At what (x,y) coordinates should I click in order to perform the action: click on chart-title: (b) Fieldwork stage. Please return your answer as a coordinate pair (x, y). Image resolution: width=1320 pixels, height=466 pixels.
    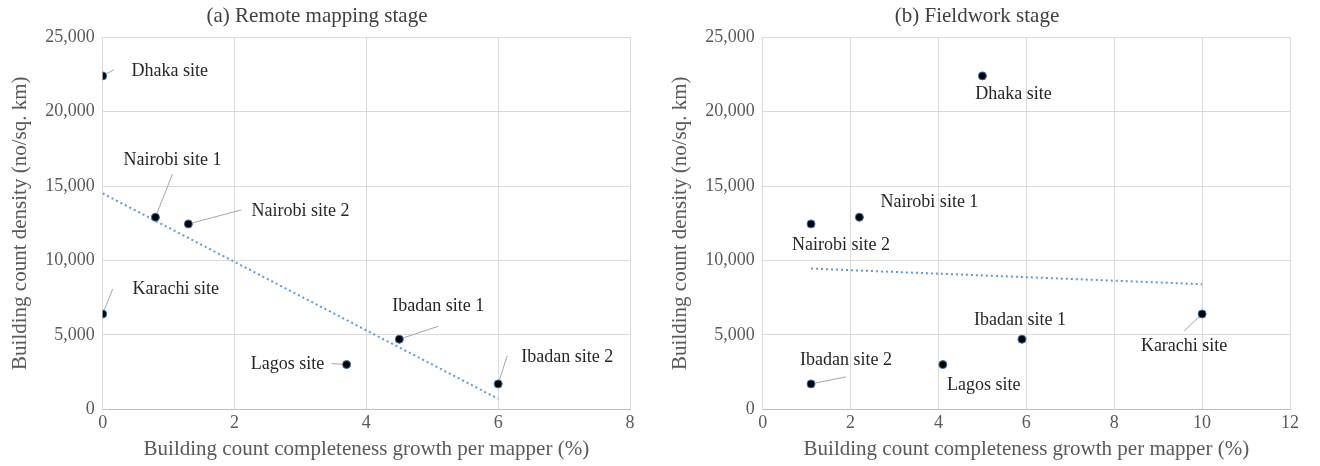
    Looking at the image, I should click on (977, 15).